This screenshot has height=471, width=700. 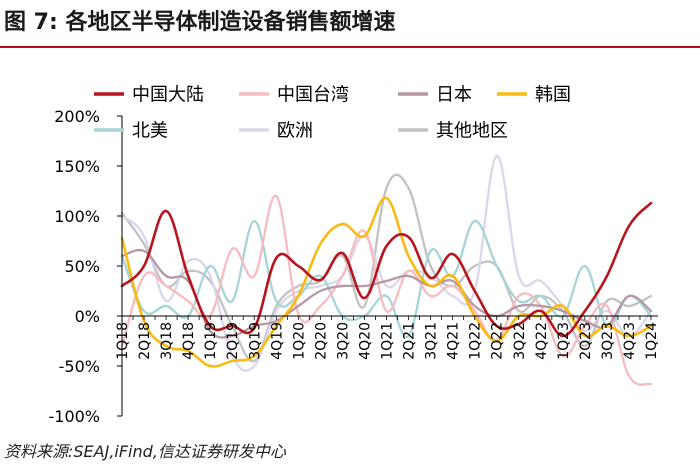 I want to click on x-tick-label: 3Q19, so click(x=255, y=341).